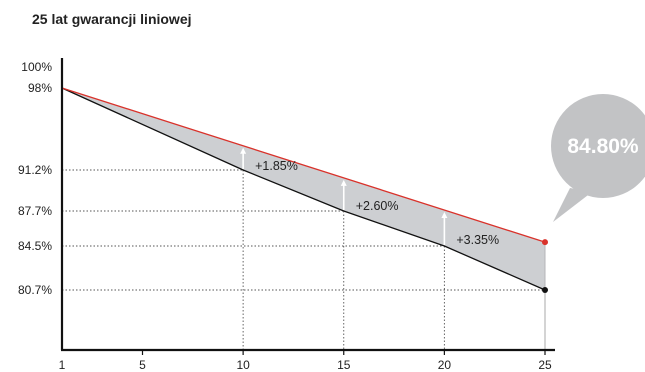 The height and width of the screenshot is (372, 645). I want to click on y-tick-label: 84.5%, so click(35, 246).